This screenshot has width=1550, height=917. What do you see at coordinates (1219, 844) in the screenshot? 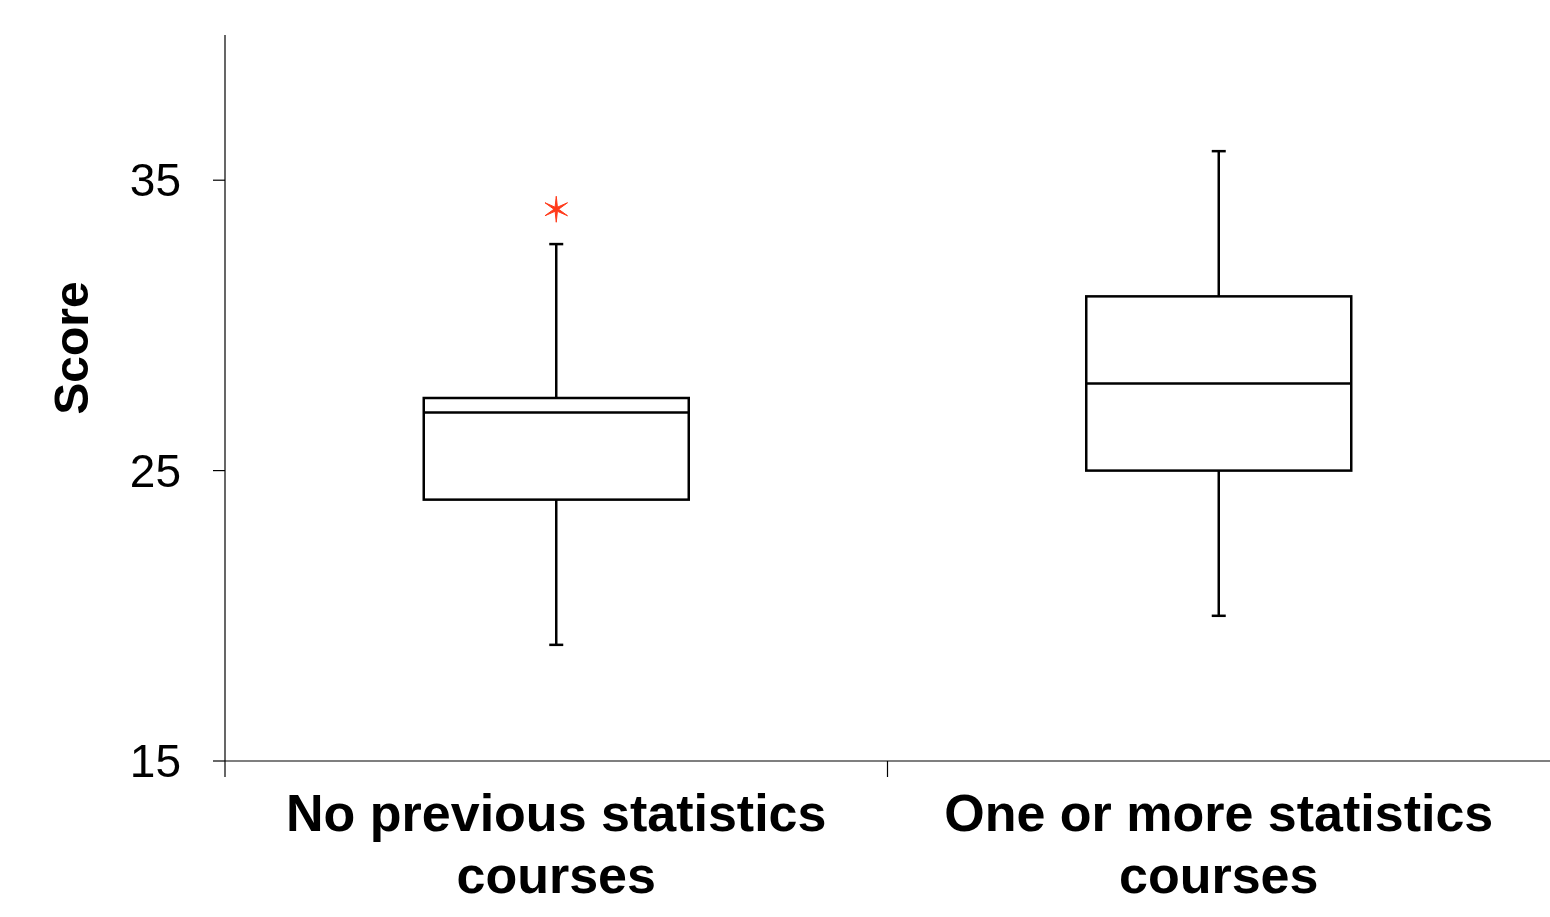
I see `x-tick-label: One or more statistics courses` at bounding box center [1219, 844].